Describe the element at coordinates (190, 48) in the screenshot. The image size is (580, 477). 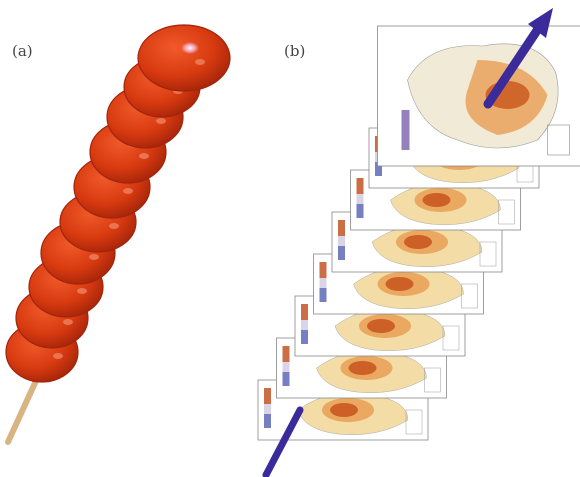
I see `gloss-highlight` at that location.